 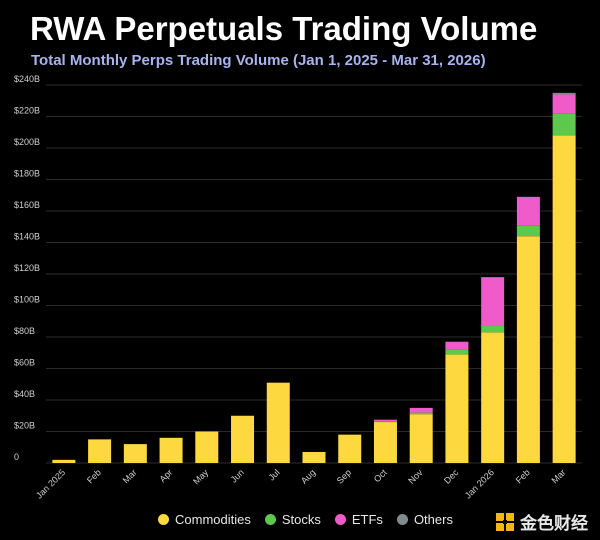 I want to click on watermark: 金色财经, so click(x=541, y=521).